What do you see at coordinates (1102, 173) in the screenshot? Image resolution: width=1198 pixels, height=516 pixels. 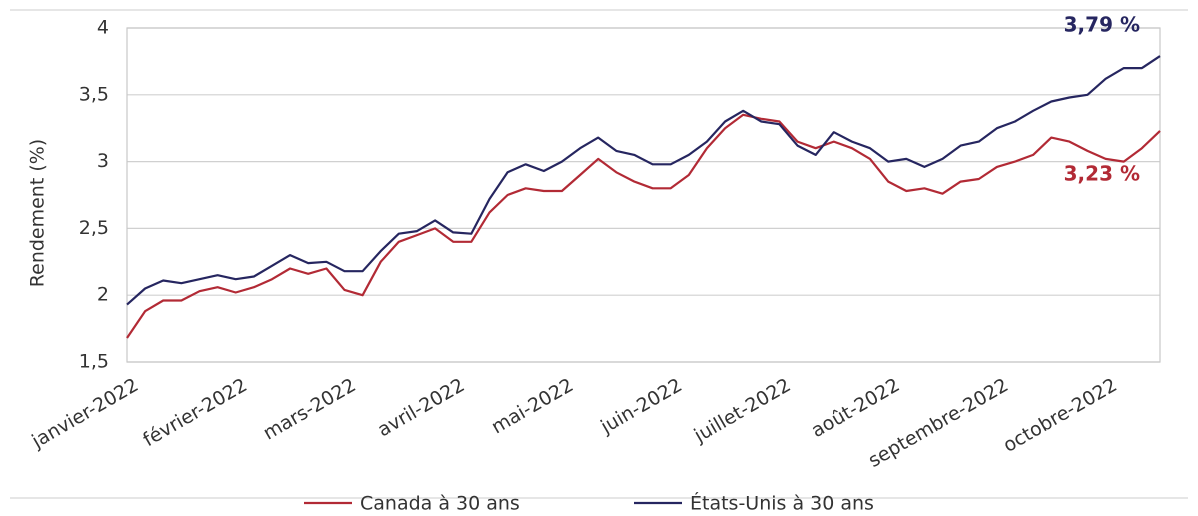 I see `end-label: 3,23 %` at bounding box center [1102, 173].